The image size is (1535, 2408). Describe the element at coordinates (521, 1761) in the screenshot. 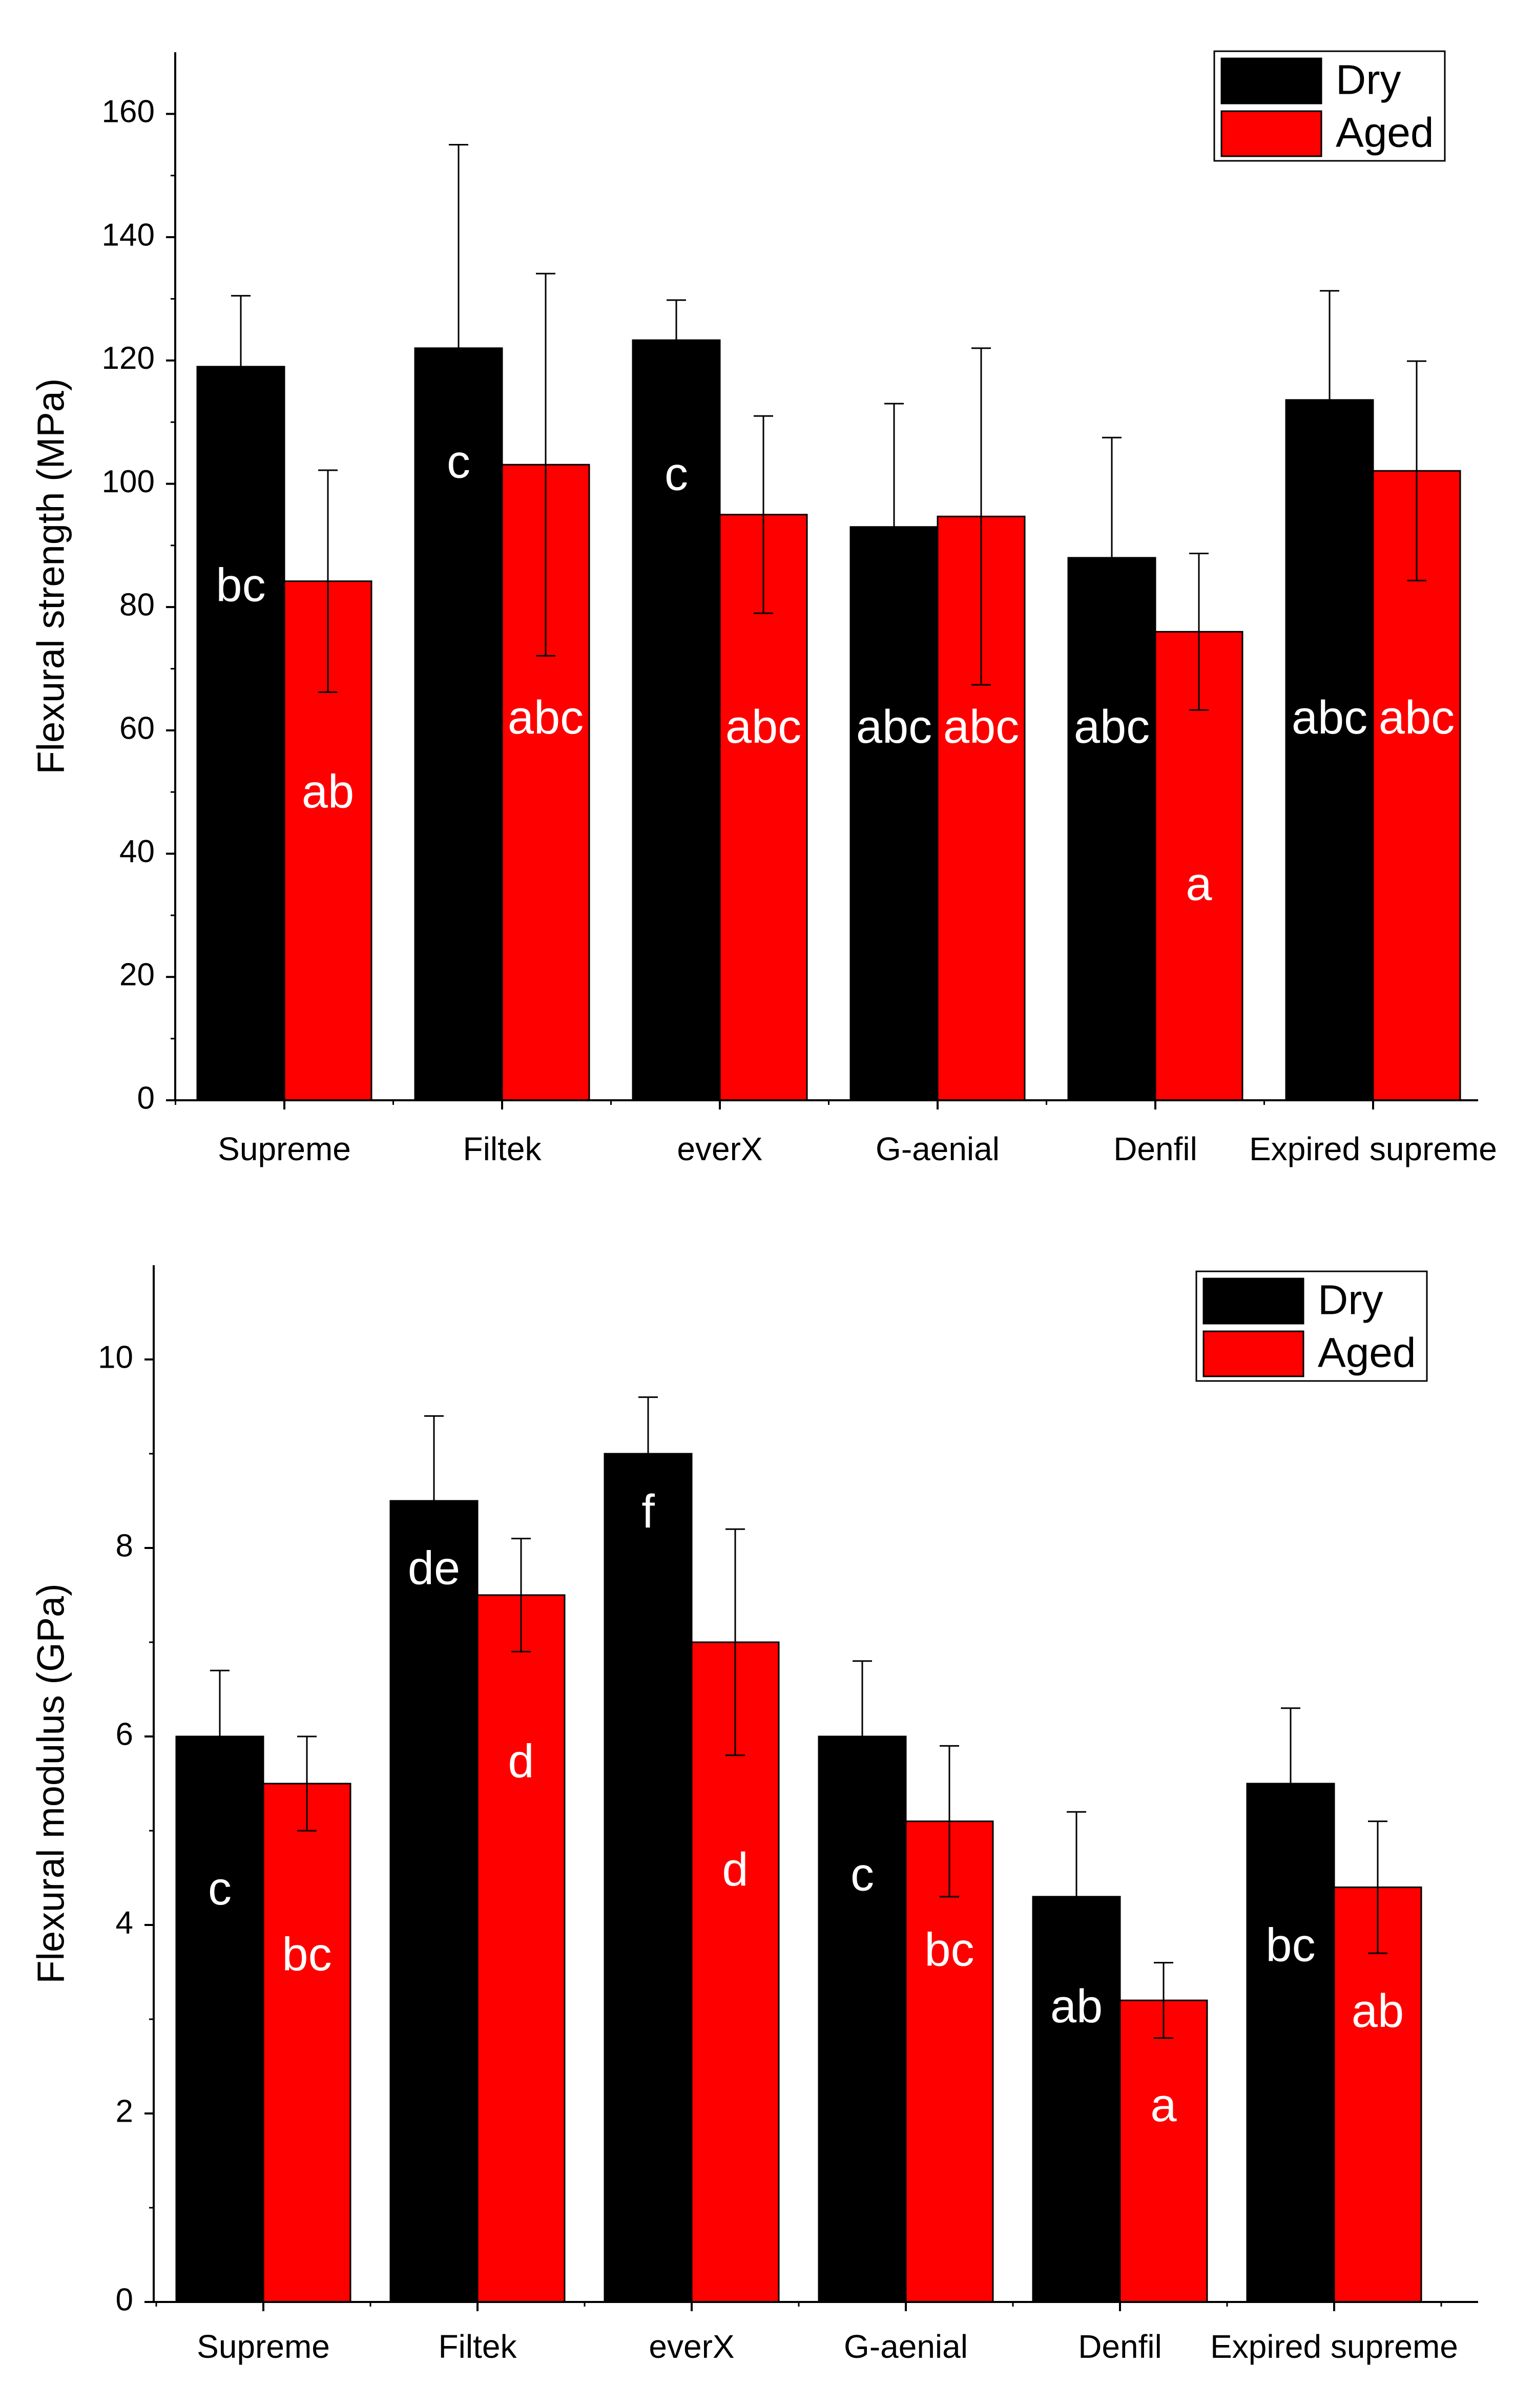

I see `chart2-letter-aged-filtek: d` at that location.